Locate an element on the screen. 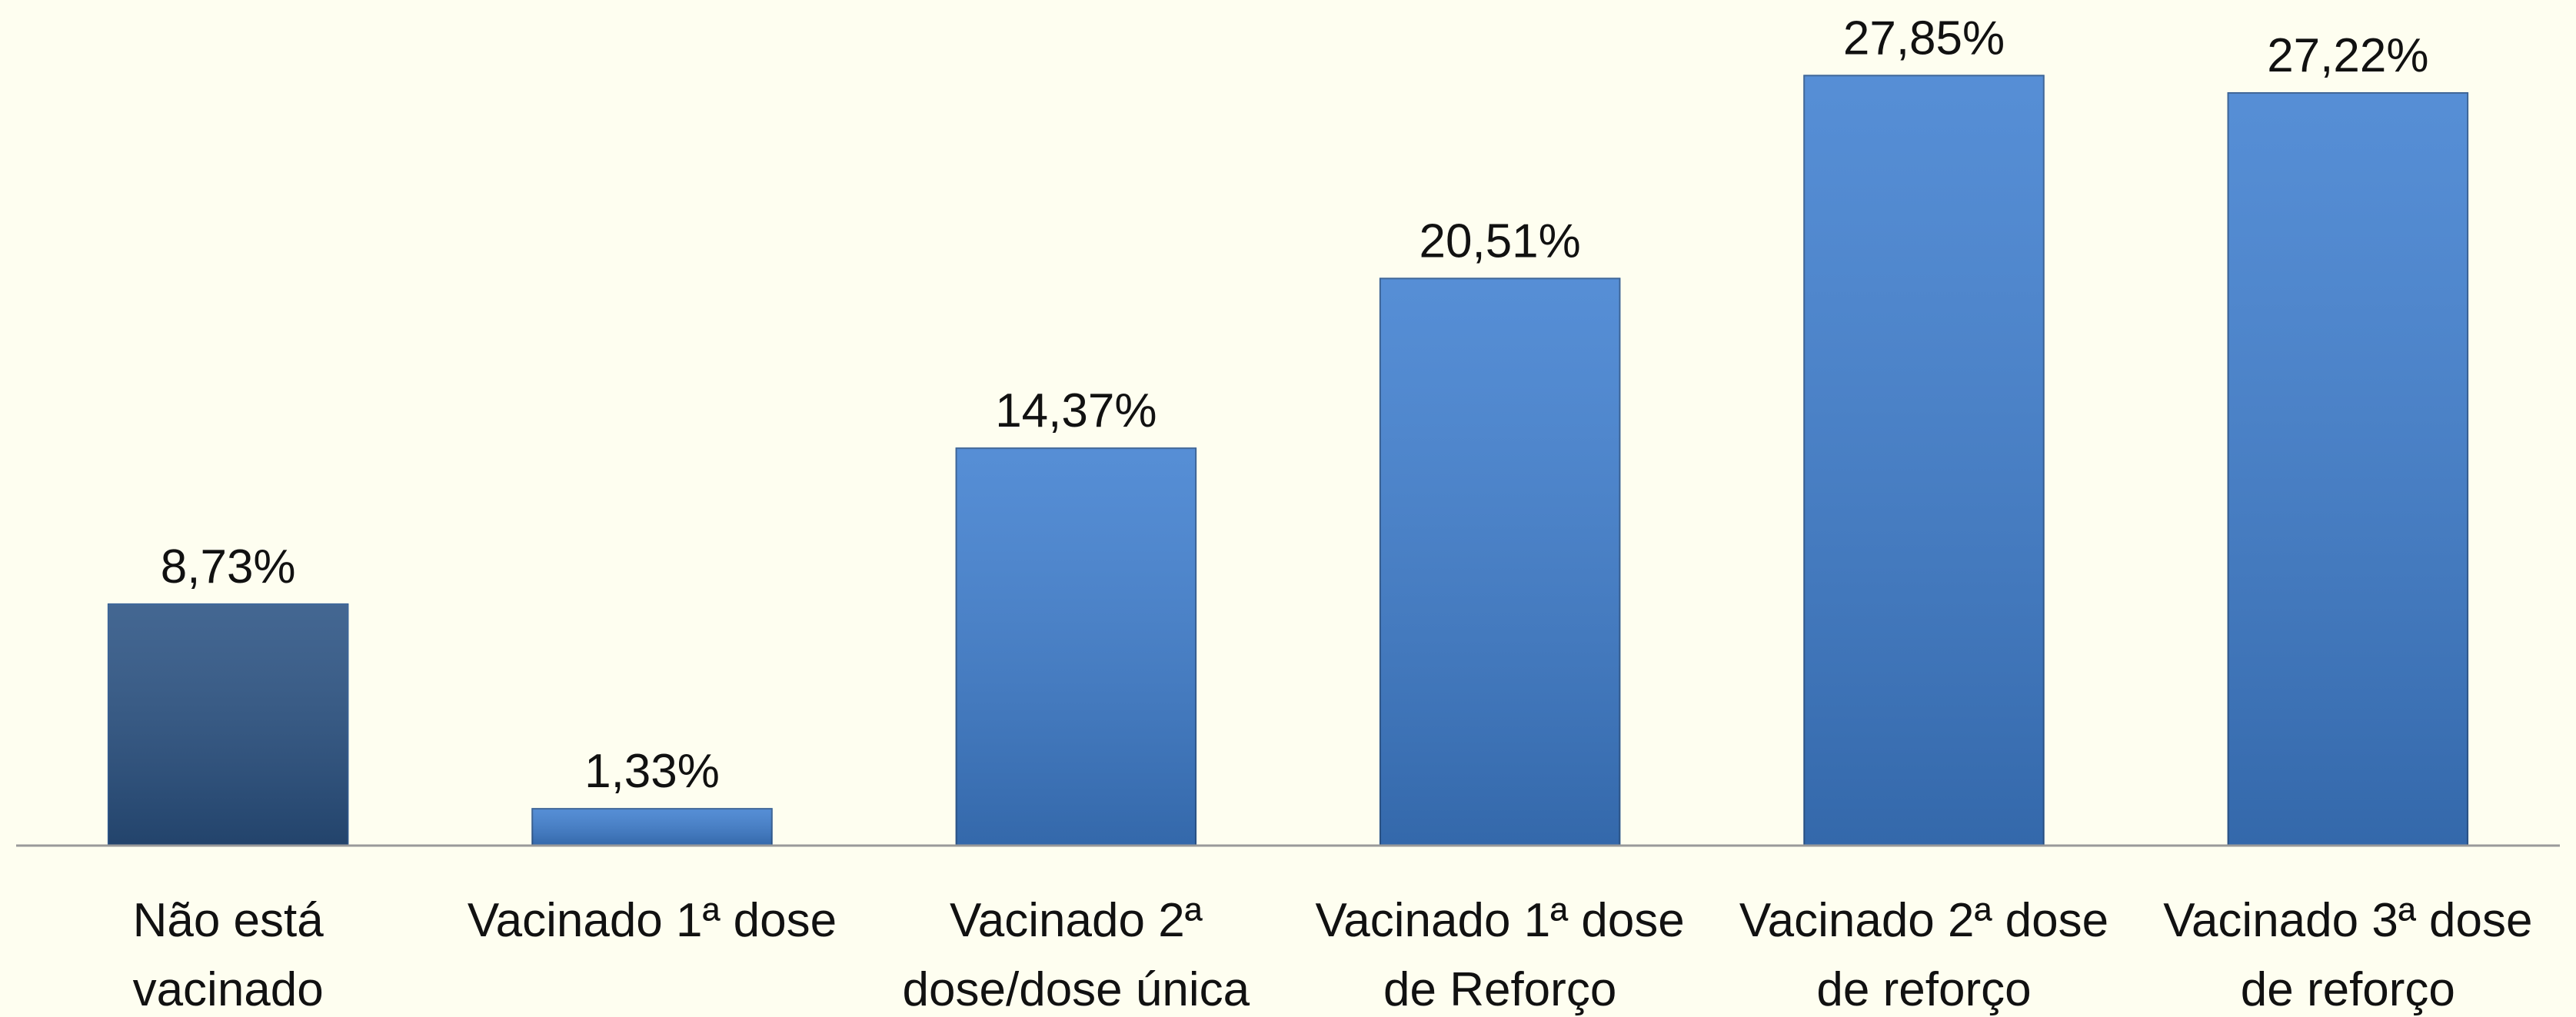  value-label: 14,37% is located at coordinates (1076, 410).